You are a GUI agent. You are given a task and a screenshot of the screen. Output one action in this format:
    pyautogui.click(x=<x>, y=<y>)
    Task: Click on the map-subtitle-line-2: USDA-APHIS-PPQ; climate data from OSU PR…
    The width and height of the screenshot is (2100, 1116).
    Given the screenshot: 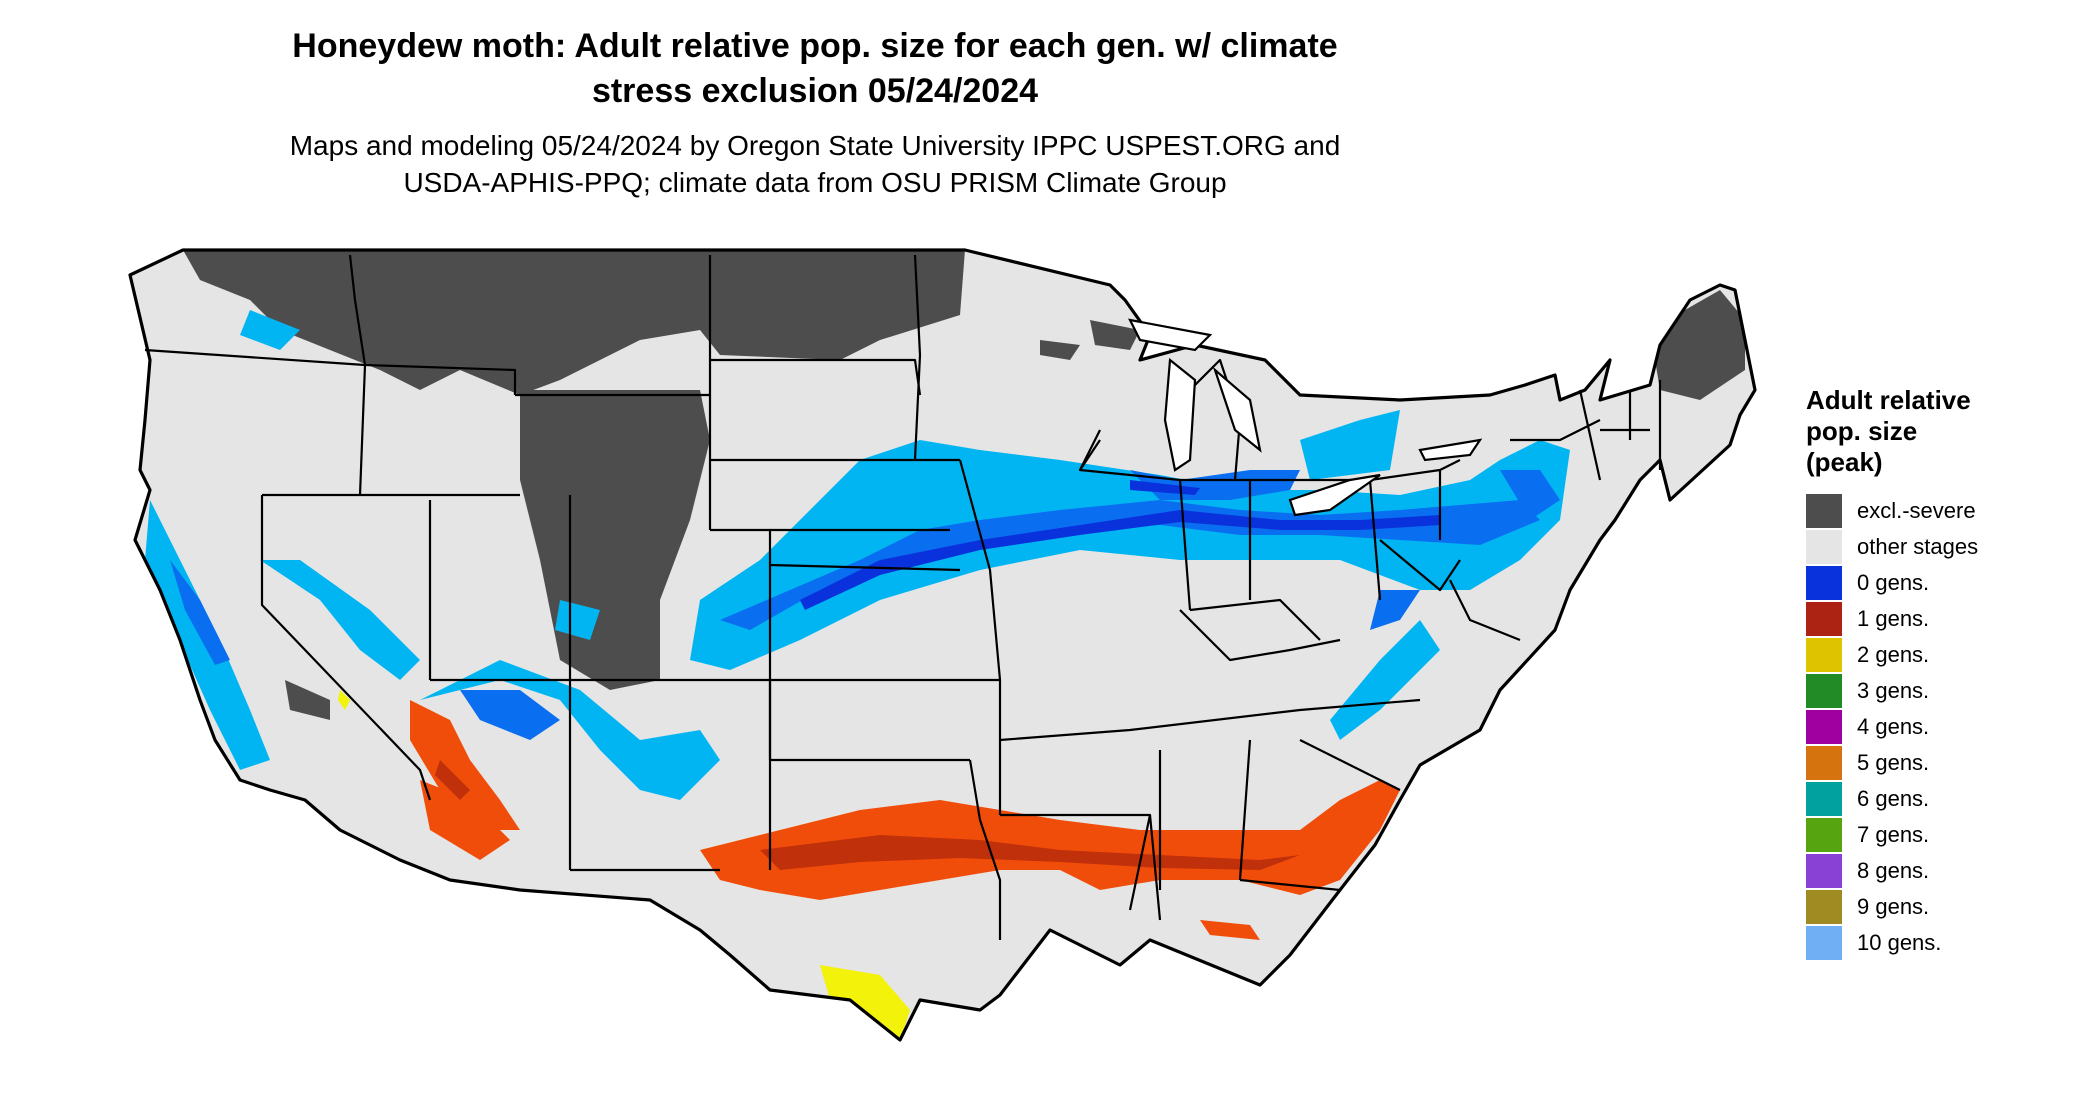 What is the action you would take?
    pyautogui.click(x=815, y=182)
    